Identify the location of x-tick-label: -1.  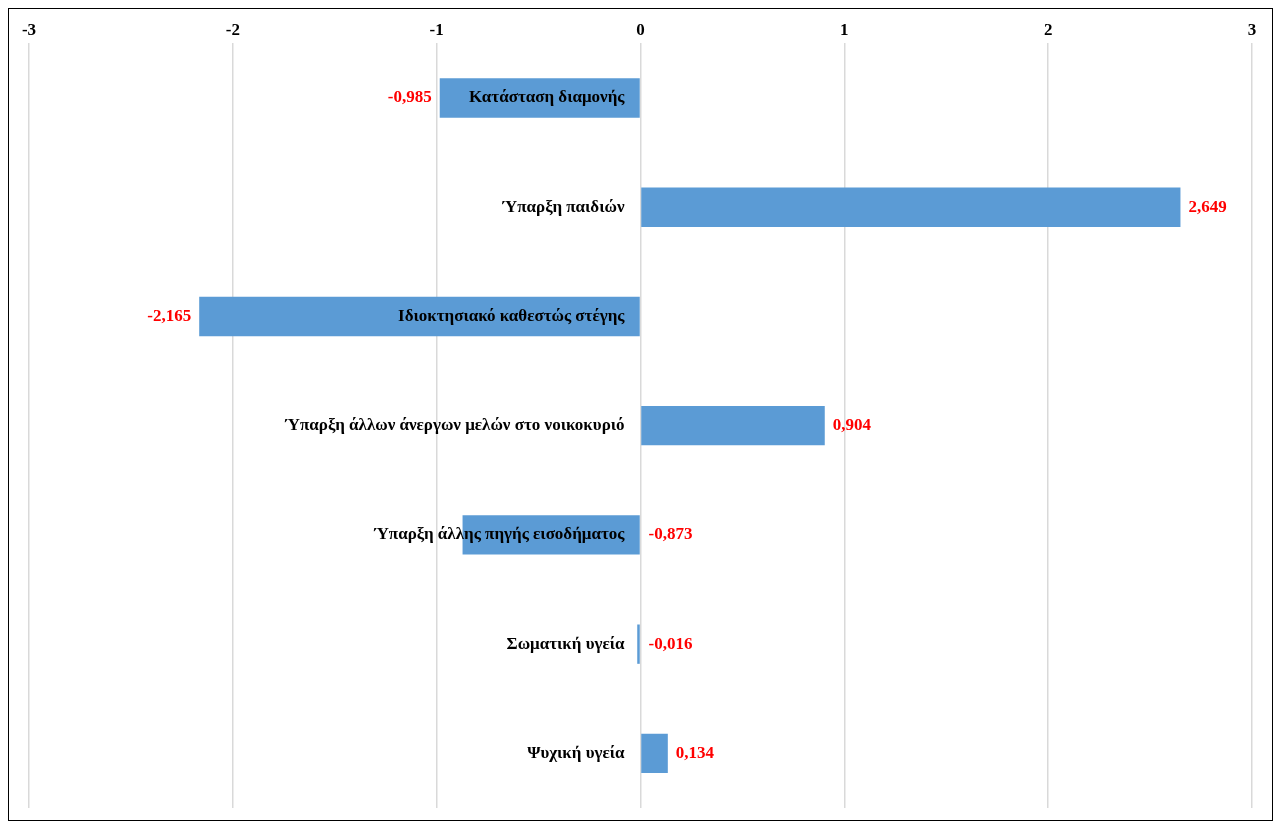
(436, 29).